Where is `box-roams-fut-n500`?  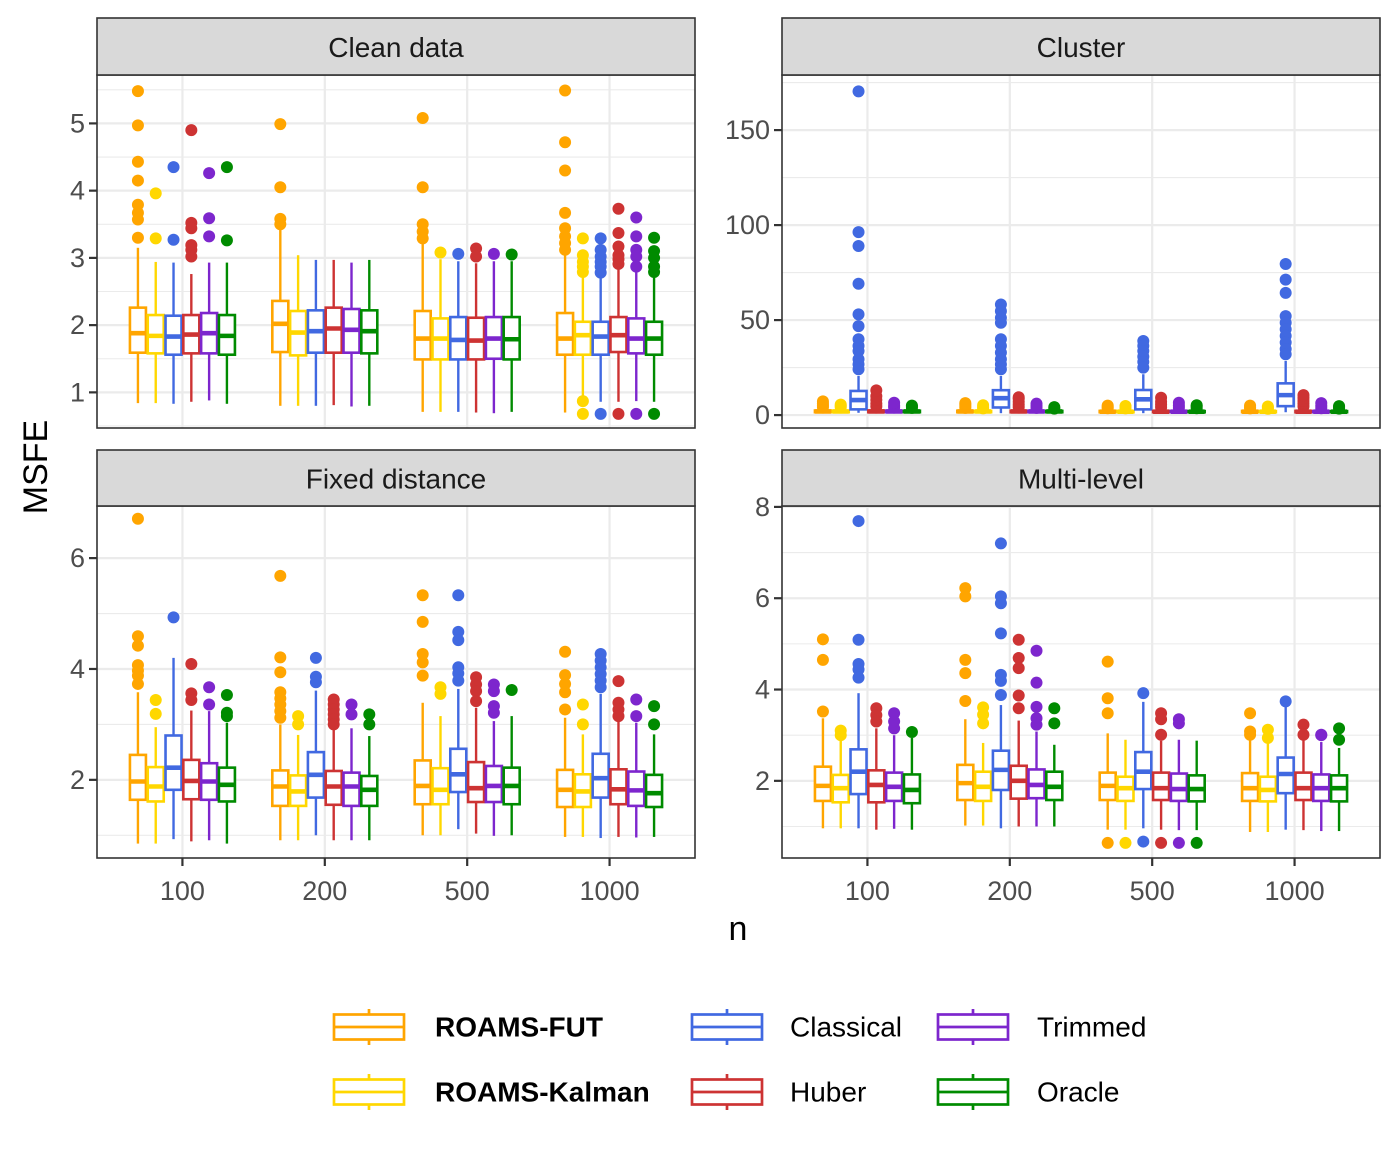
box-roams-fut-n500 is located at coordinates (422, 712).